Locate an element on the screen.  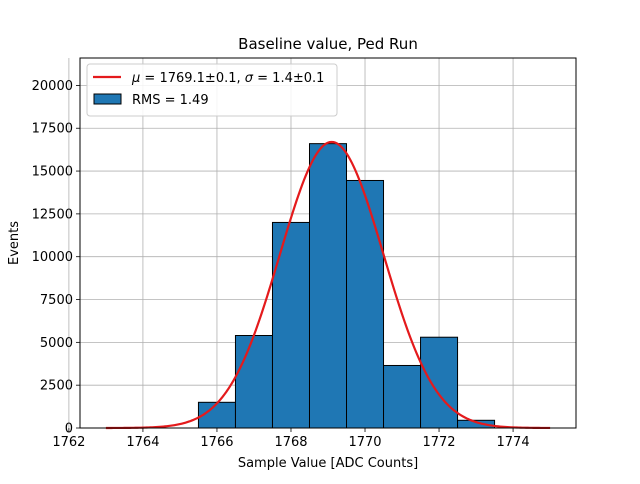
y-axis-label: Events is located at coordinates (14, 243).